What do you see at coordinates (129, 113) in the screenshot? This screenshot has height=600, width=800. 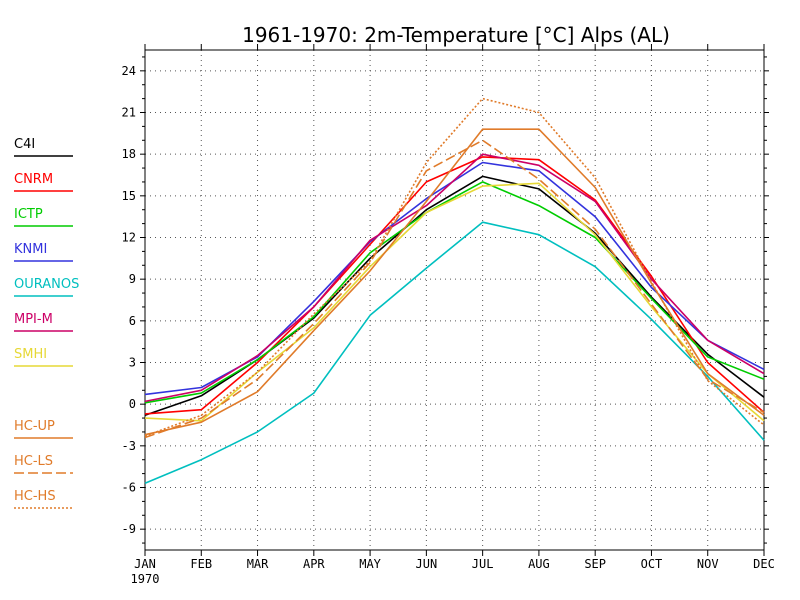 I see `y-tick-label: 21` at bounding box center [129, 113].